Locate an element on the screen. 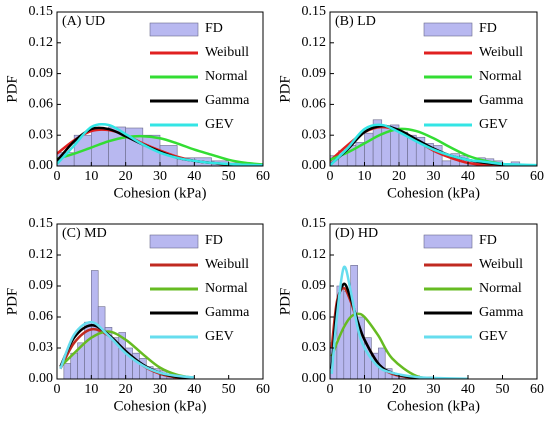 The height and width of the screenshot is (424, 550). panel-label: (D) HD is located at coordinates (356, 233).